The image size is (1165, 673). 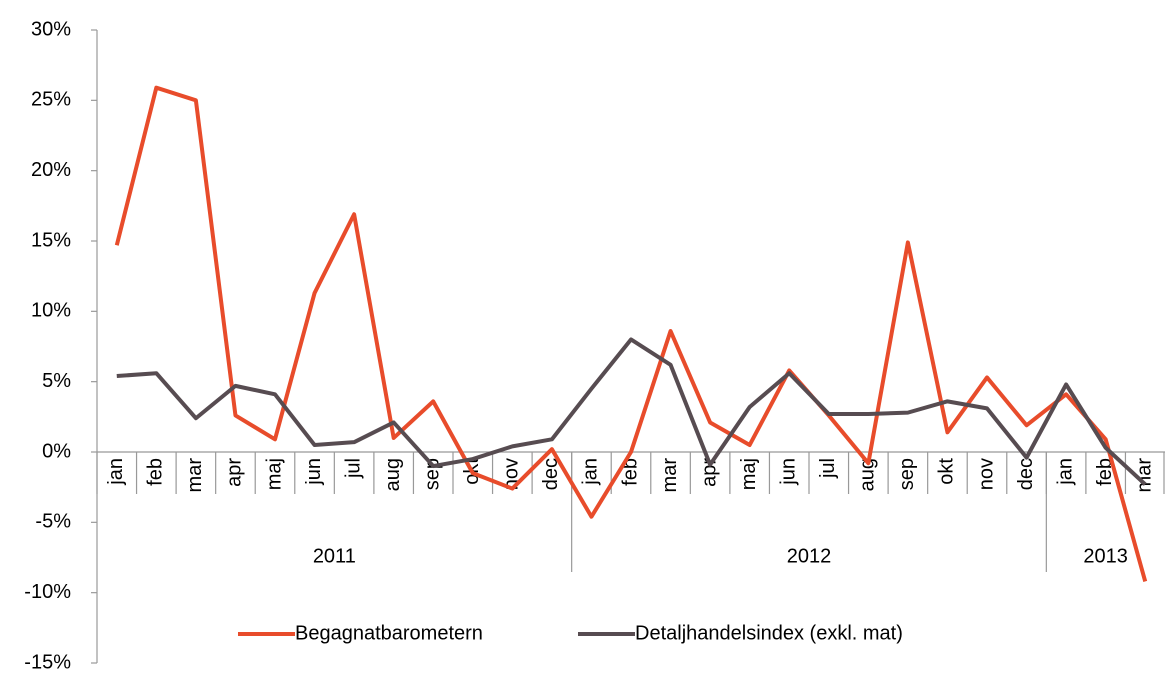 What do you see at coordinates (56, 451) in the screenshot?
I see `y-tick-label: 0%` at bounding box center [56, 451].